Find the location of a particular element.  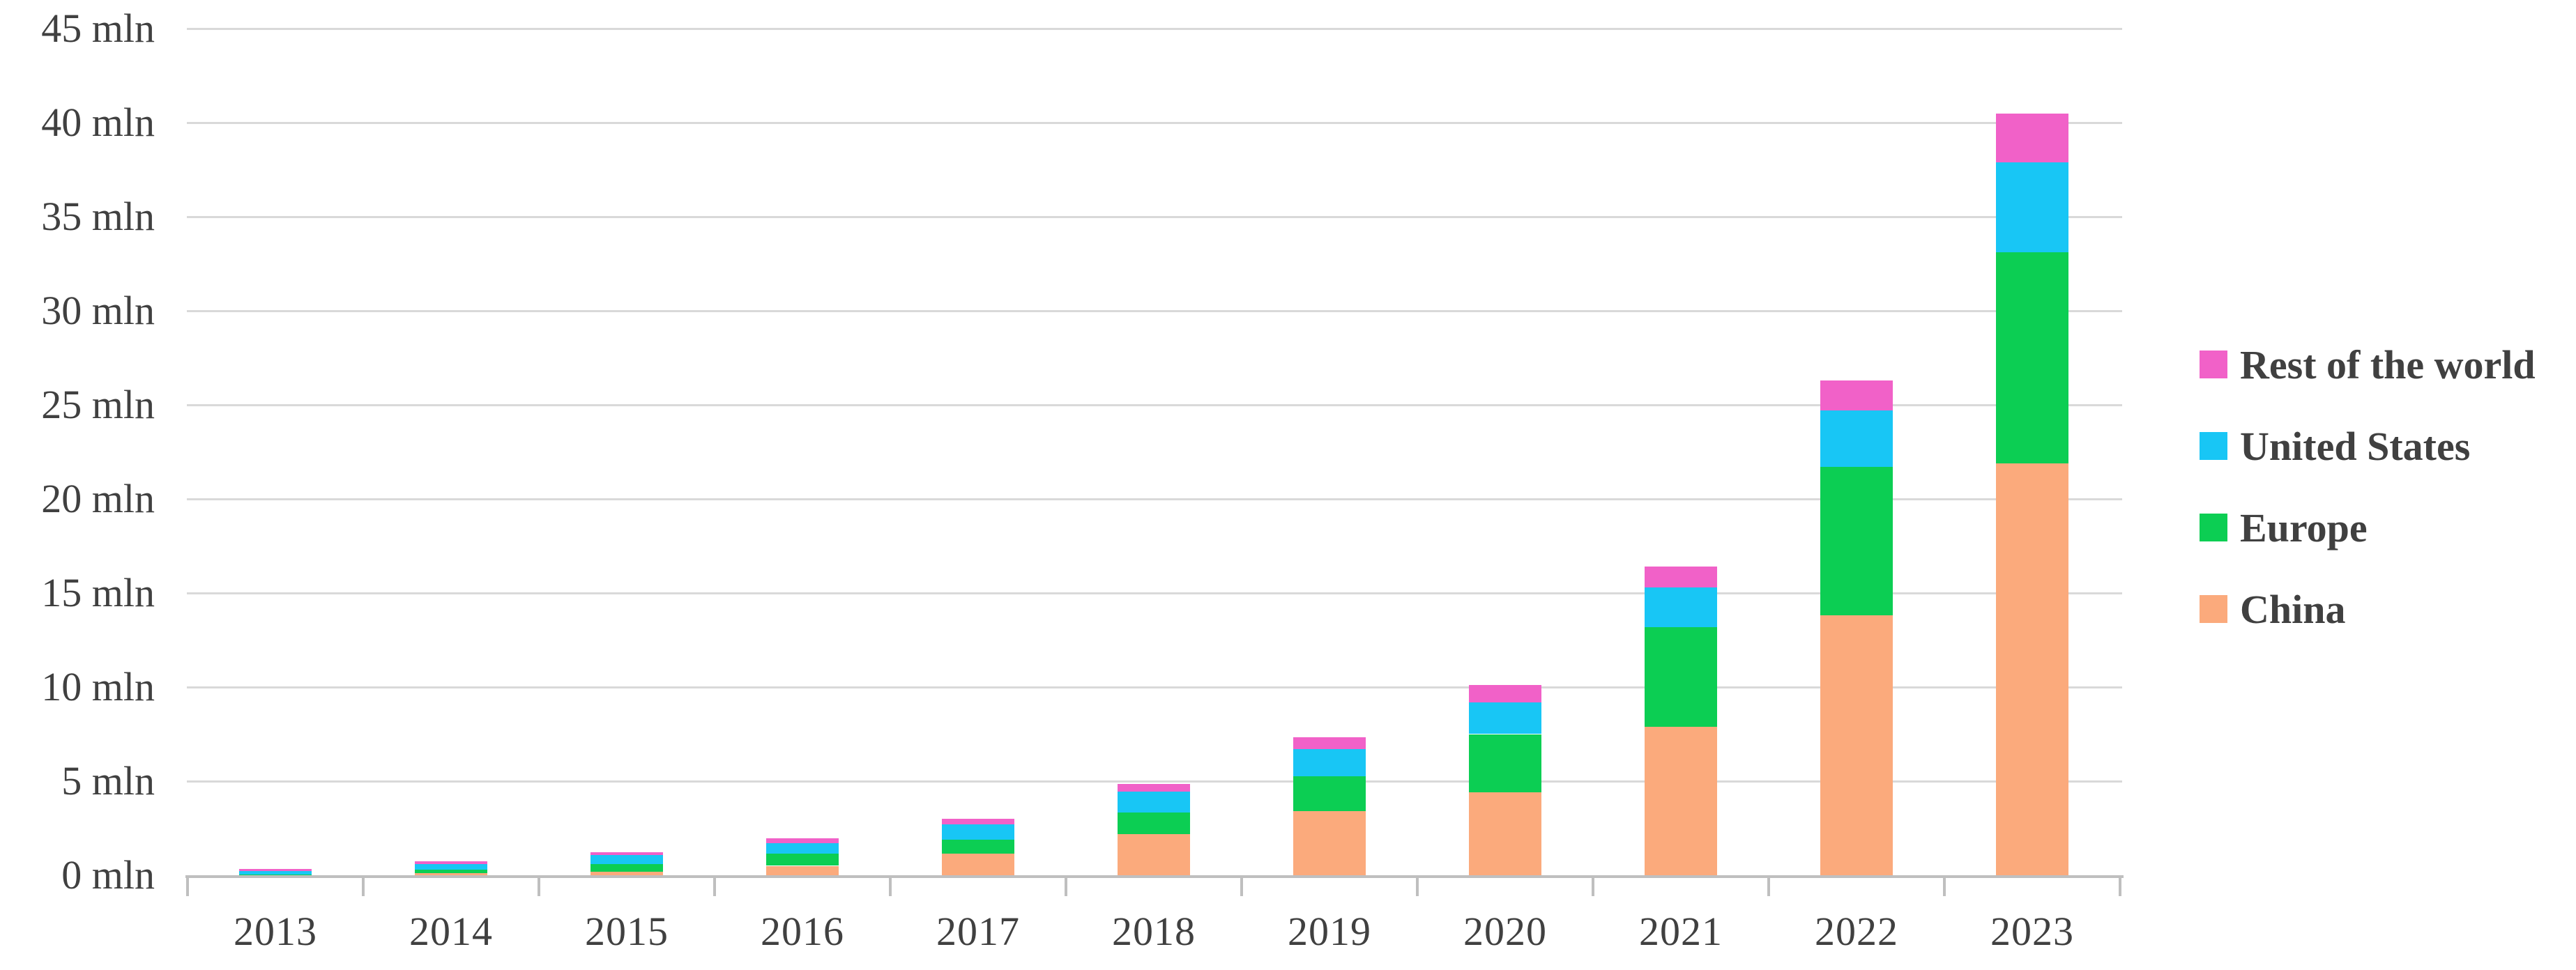

y-axis-tick-label: 35 mln is located at coordinates (98, 217).